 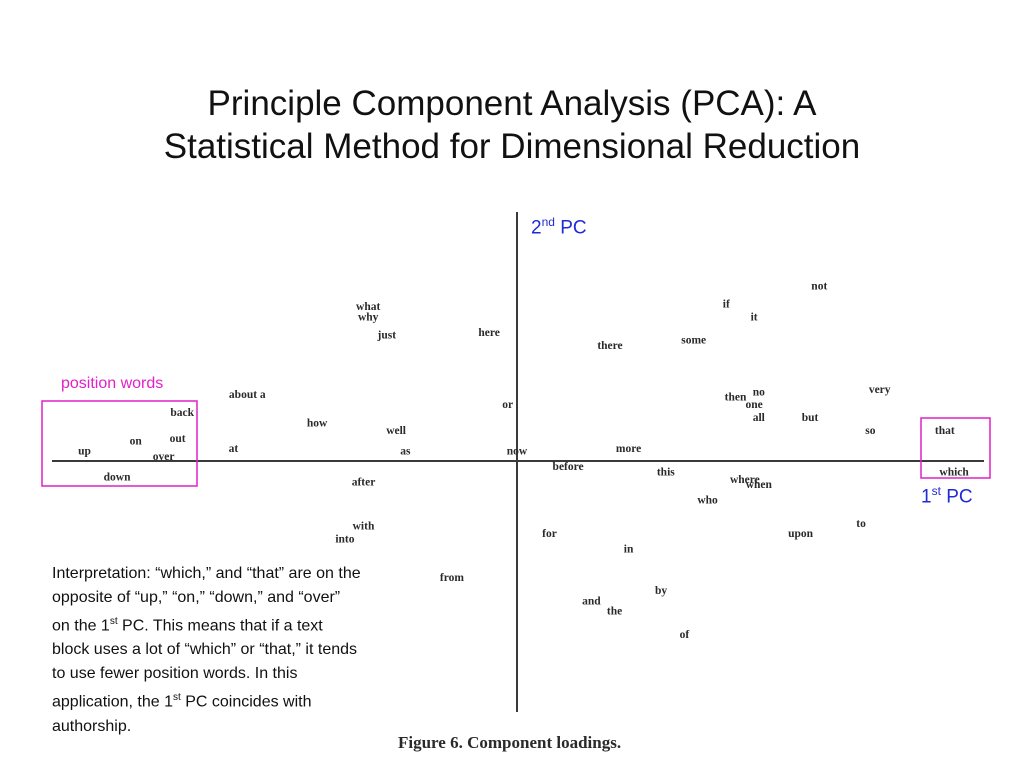 I want to click on y-axis-label: 2nd PC, so click(x=559, y=227).